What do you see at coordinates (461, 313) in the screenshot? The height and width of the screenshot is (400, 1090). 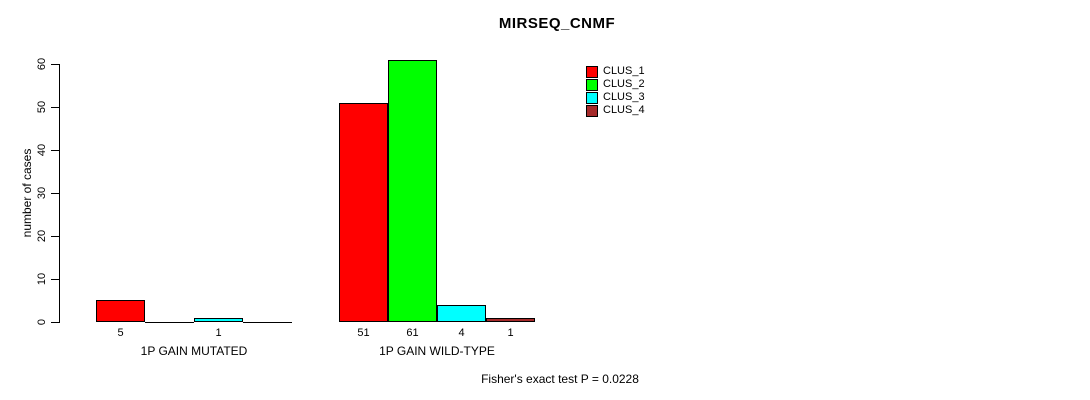 I see `bar-clus_3-group2` at bounding box center [461, 313].